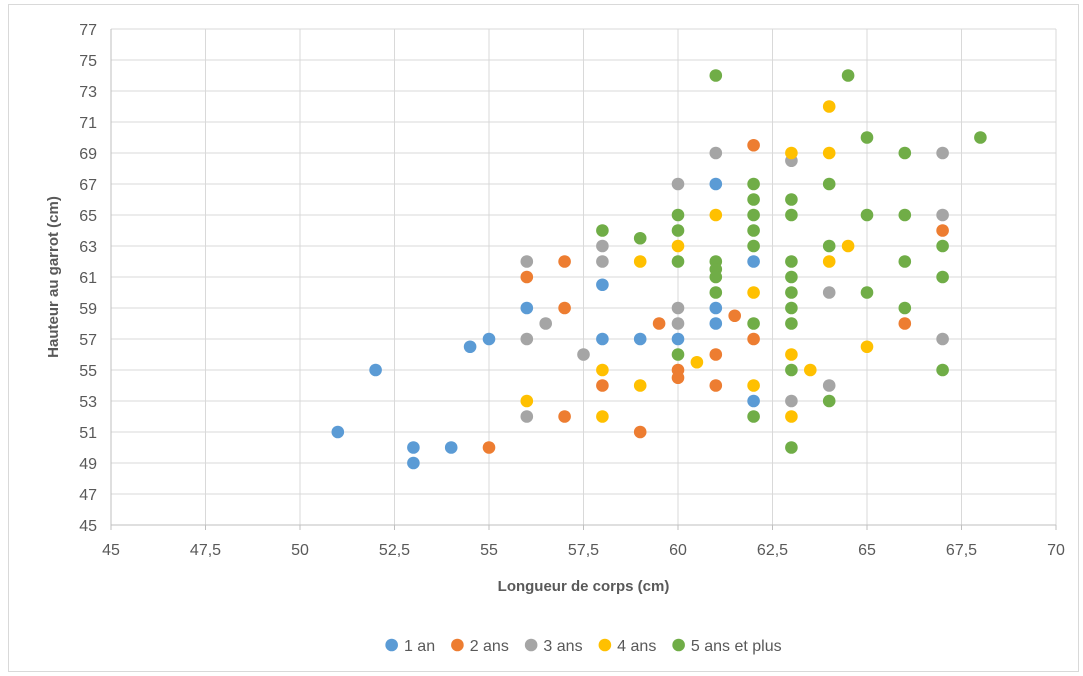 The width and height of the screenshot is (1083, 676). I want to click on y-tick-label: 77, so click(88, 30).